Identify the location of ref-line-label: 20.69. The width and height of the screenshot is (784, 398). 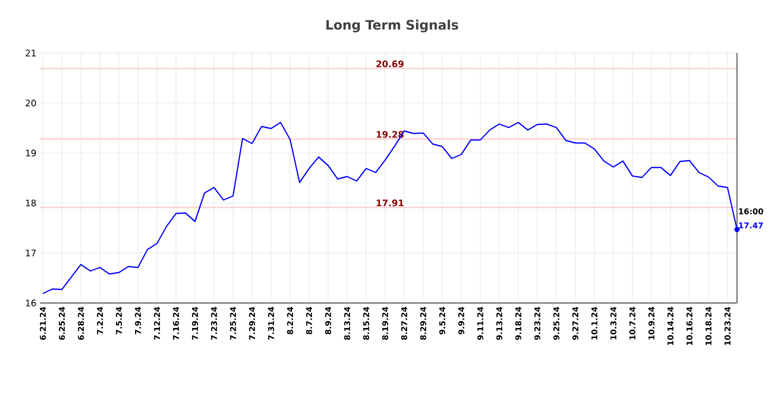
(390, 64).